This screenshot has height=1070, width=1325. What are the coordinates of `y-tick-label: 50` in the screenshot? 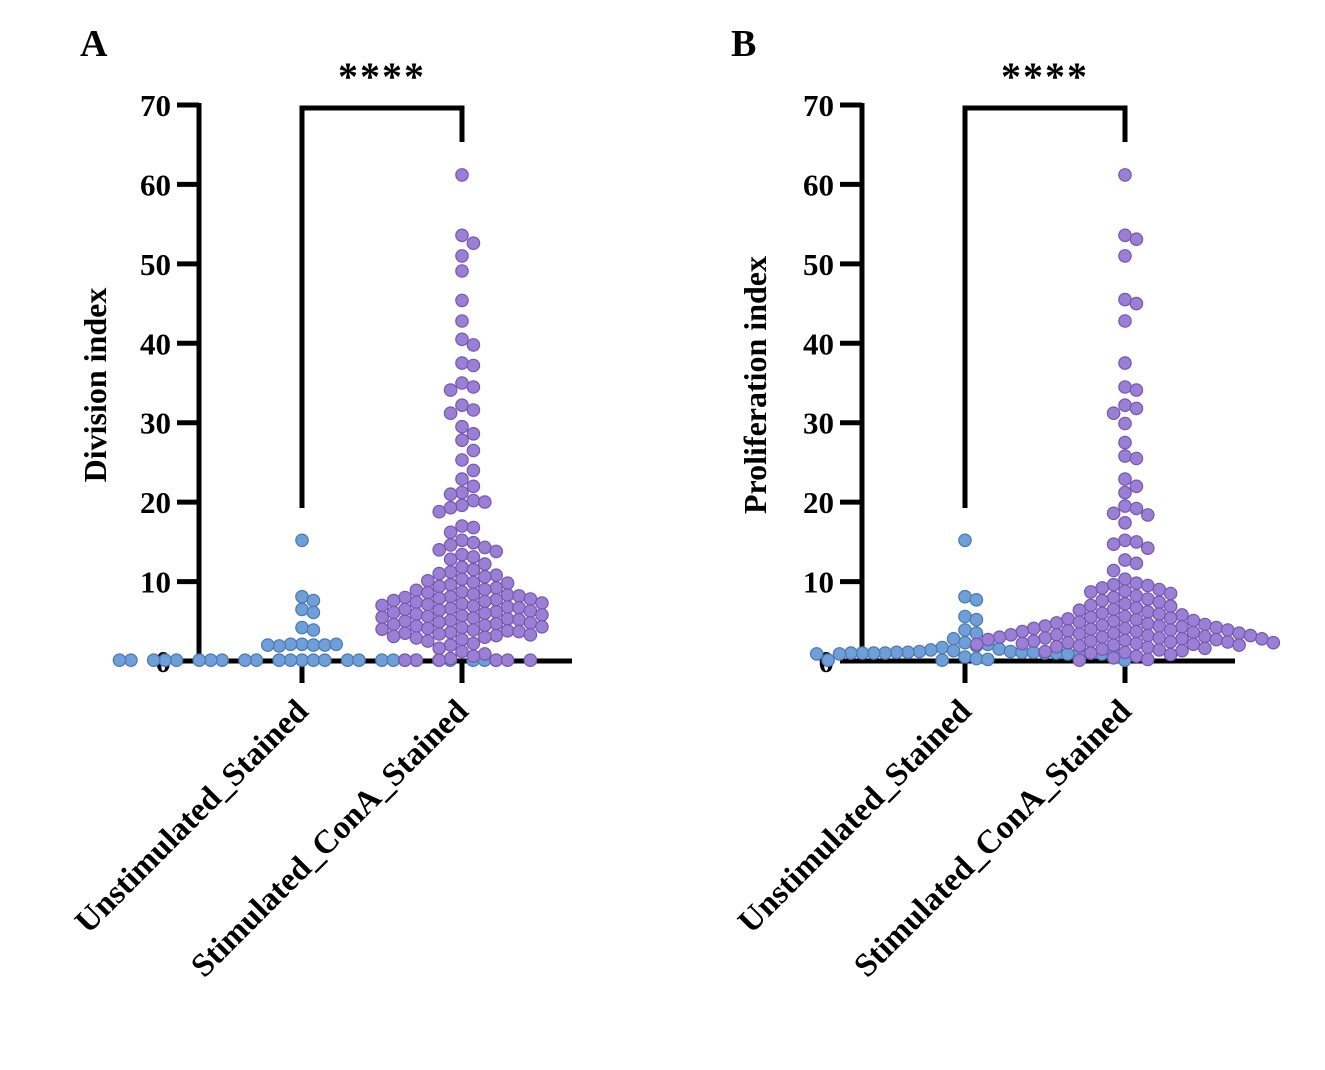 It's located at (155, 264).